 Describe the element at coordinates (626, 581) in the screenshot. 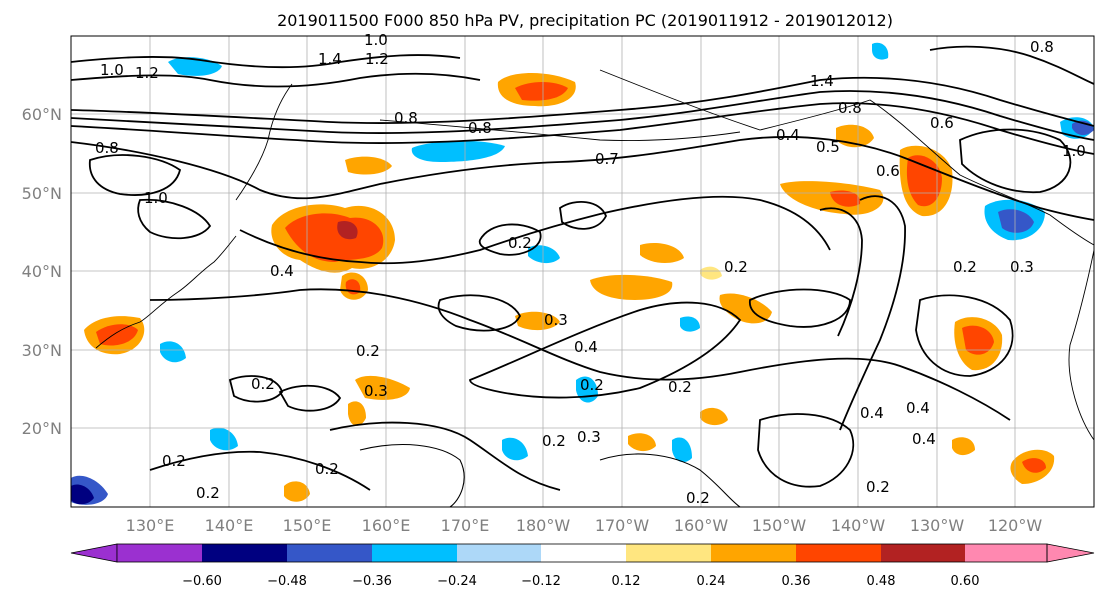

I see `colorbar-tick-label: 0.12` at that location.